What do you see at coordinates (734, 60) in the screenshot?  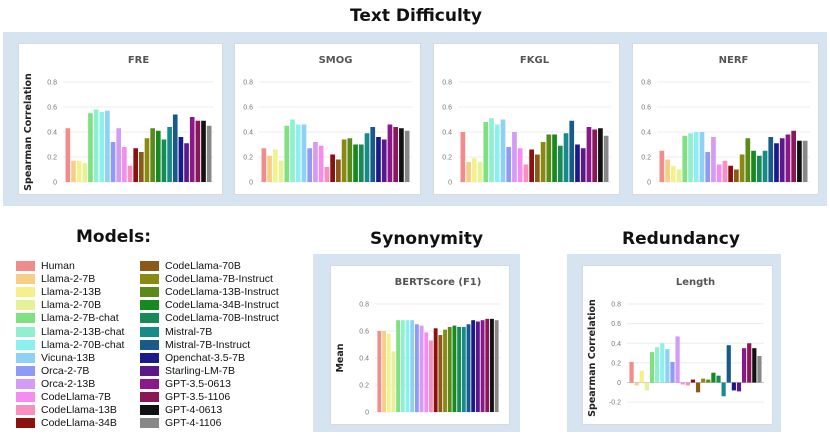 I see `chart-title: NERF` at bounding box center [734, 60].